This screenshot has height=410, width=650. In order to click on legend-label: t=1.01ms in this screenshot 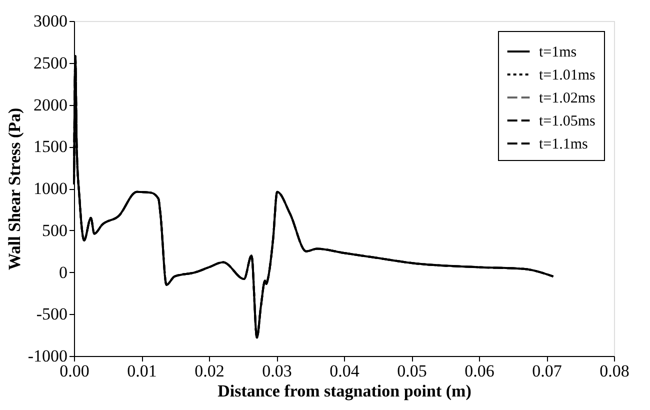, I will do `click(567, 76)`.